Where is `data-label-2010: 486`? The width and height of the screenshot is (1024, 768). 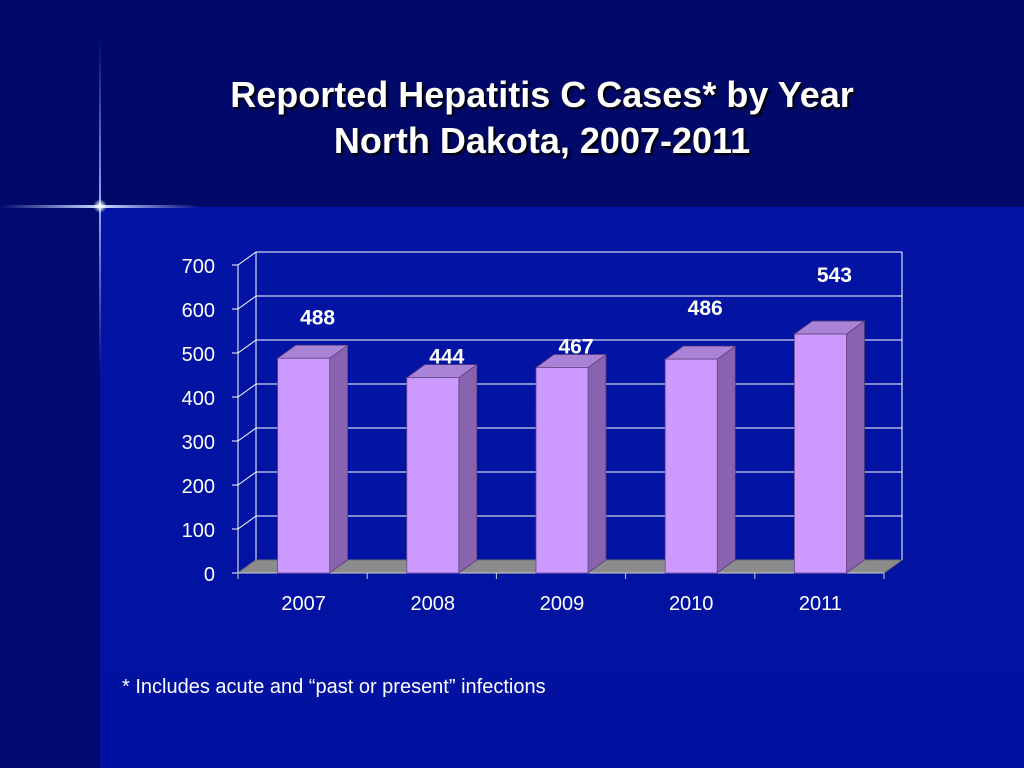
data-label-2010: 486 is located at coordinates (705, 308).